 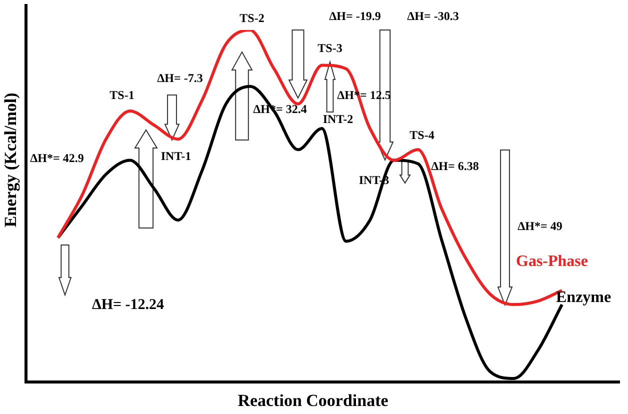 What do you see at coordinates (252, 18) in the screenshot?
I see `text: TS-2` at bounding box center [252, 18].